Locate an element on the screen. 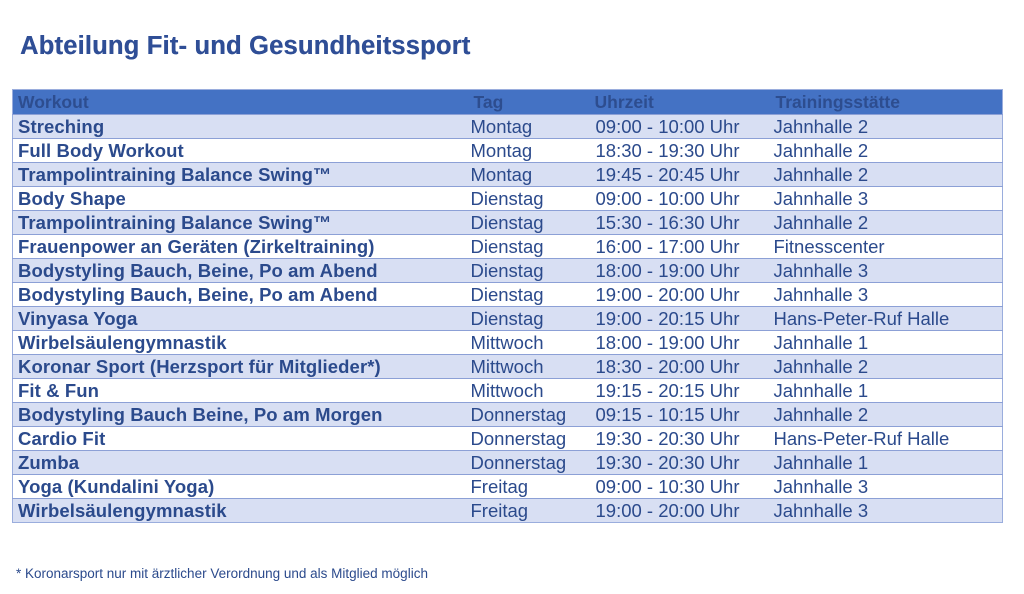 This screenshot has width=1024, height=594. column-header-venue: Trainingsstätte is located at coordinates (886, 102).